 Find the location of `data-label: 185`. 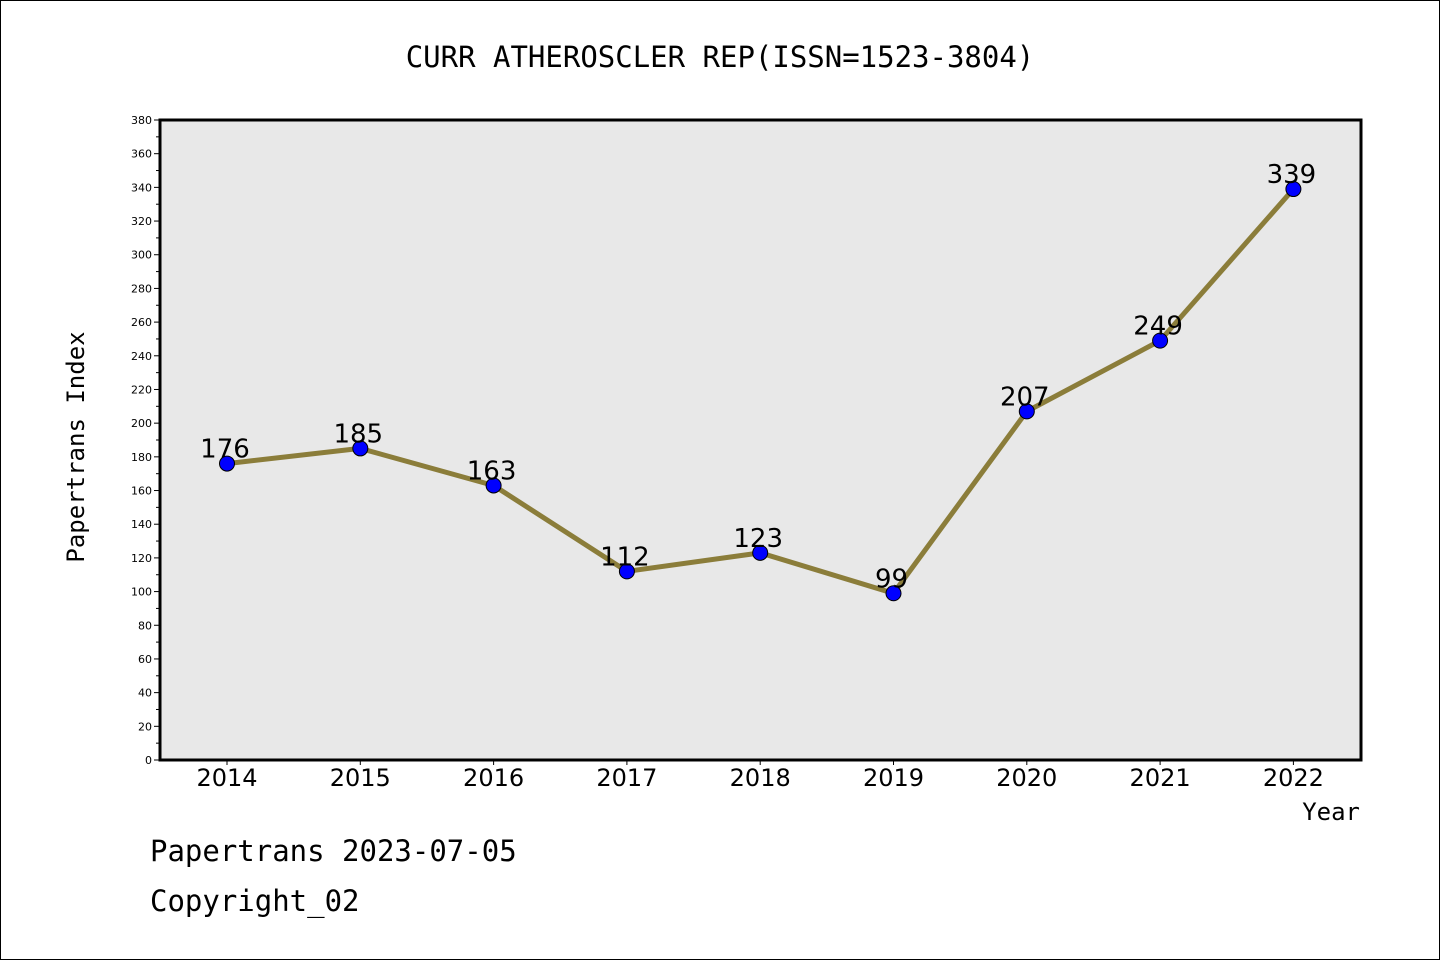

data-label: 185 is located at coordinates (358, 434).